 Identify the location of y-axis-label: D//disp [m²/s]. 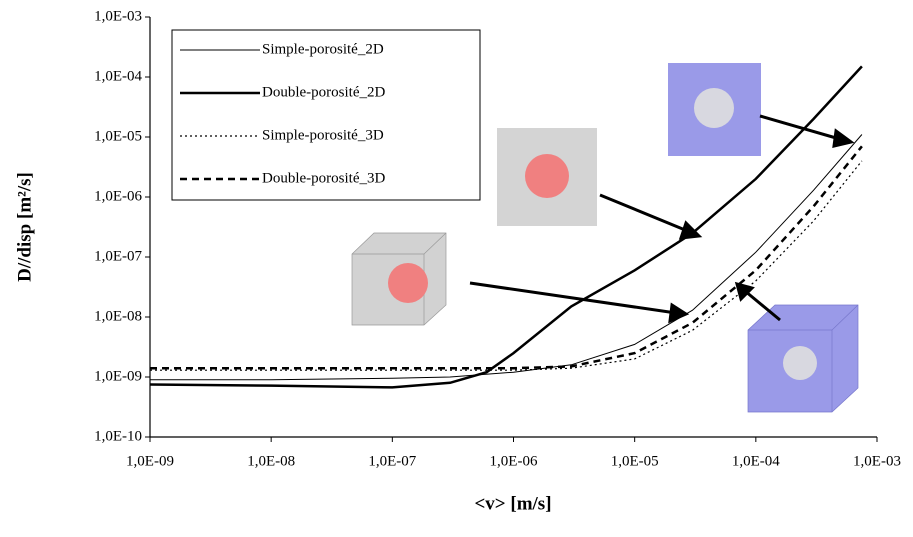
(24, 227).